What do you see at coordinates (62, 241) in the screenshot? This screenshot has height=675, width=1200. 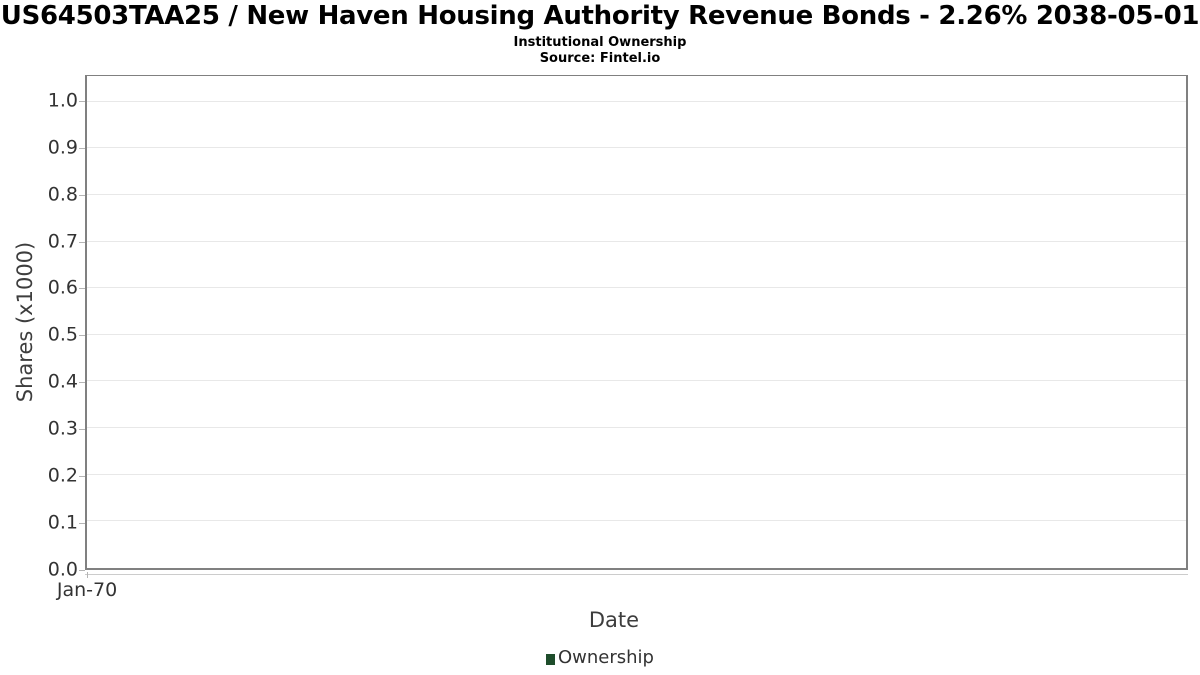 I see `y-tick-label: 0.7` at bounding box center [62, 241].